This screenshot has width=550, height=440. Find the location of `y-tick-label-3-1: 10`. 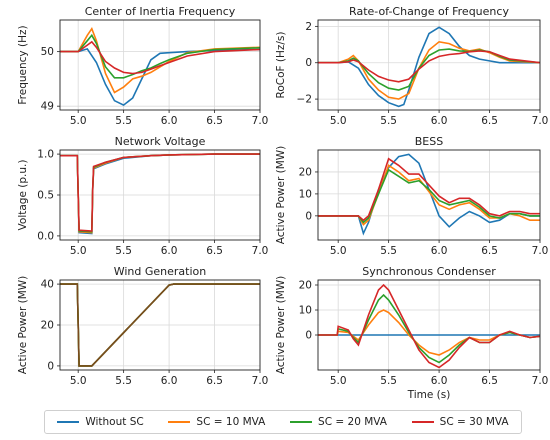

y-tick-label-3-1: 10 is located at coordinates (305, 194).